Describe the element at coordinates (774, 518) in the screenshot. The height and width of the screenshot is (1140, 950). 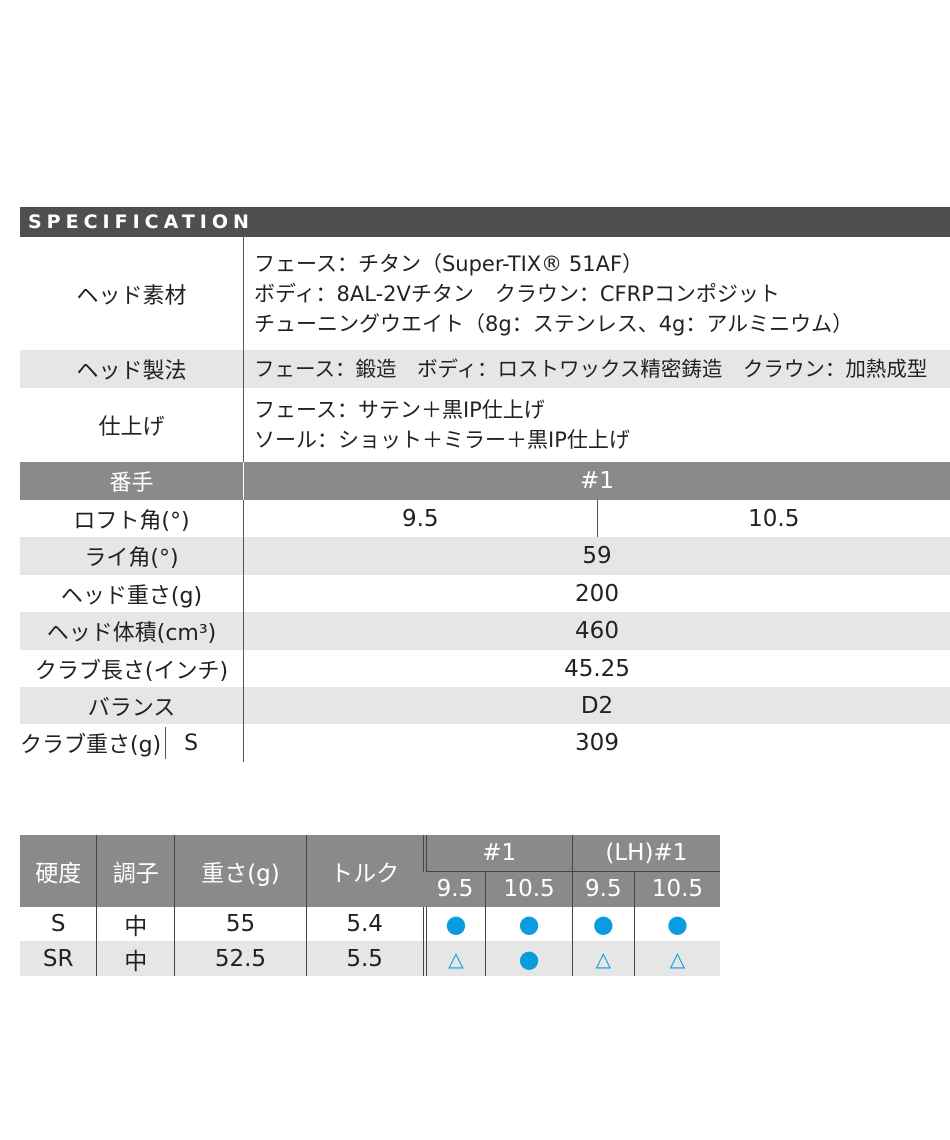
I see `value: 10.5` at that location.